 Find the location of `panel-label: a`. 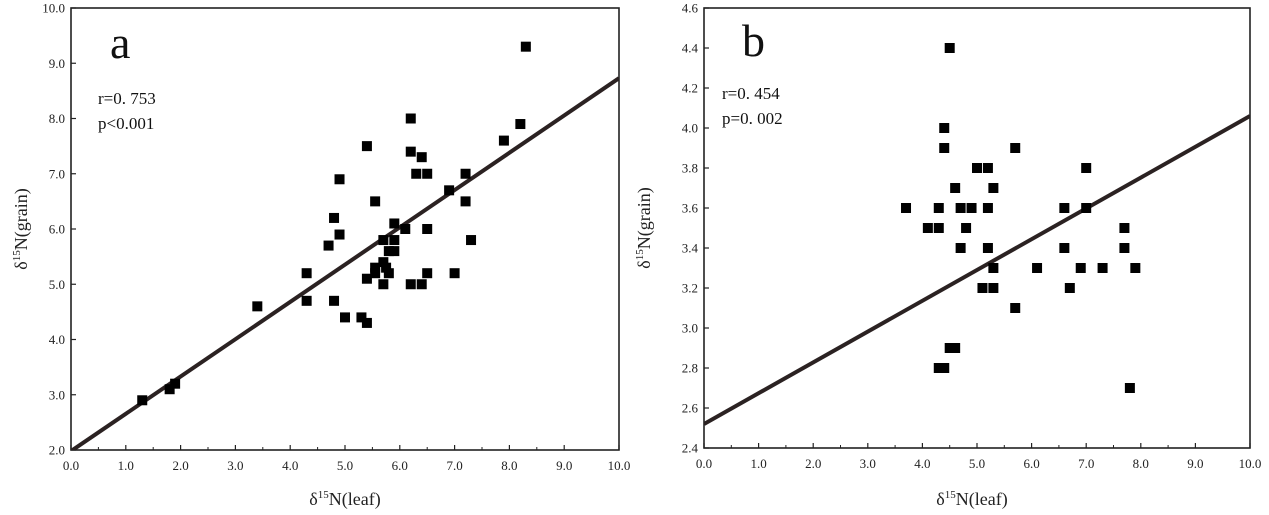

panel-label: a is located at coordinates (120, 42).